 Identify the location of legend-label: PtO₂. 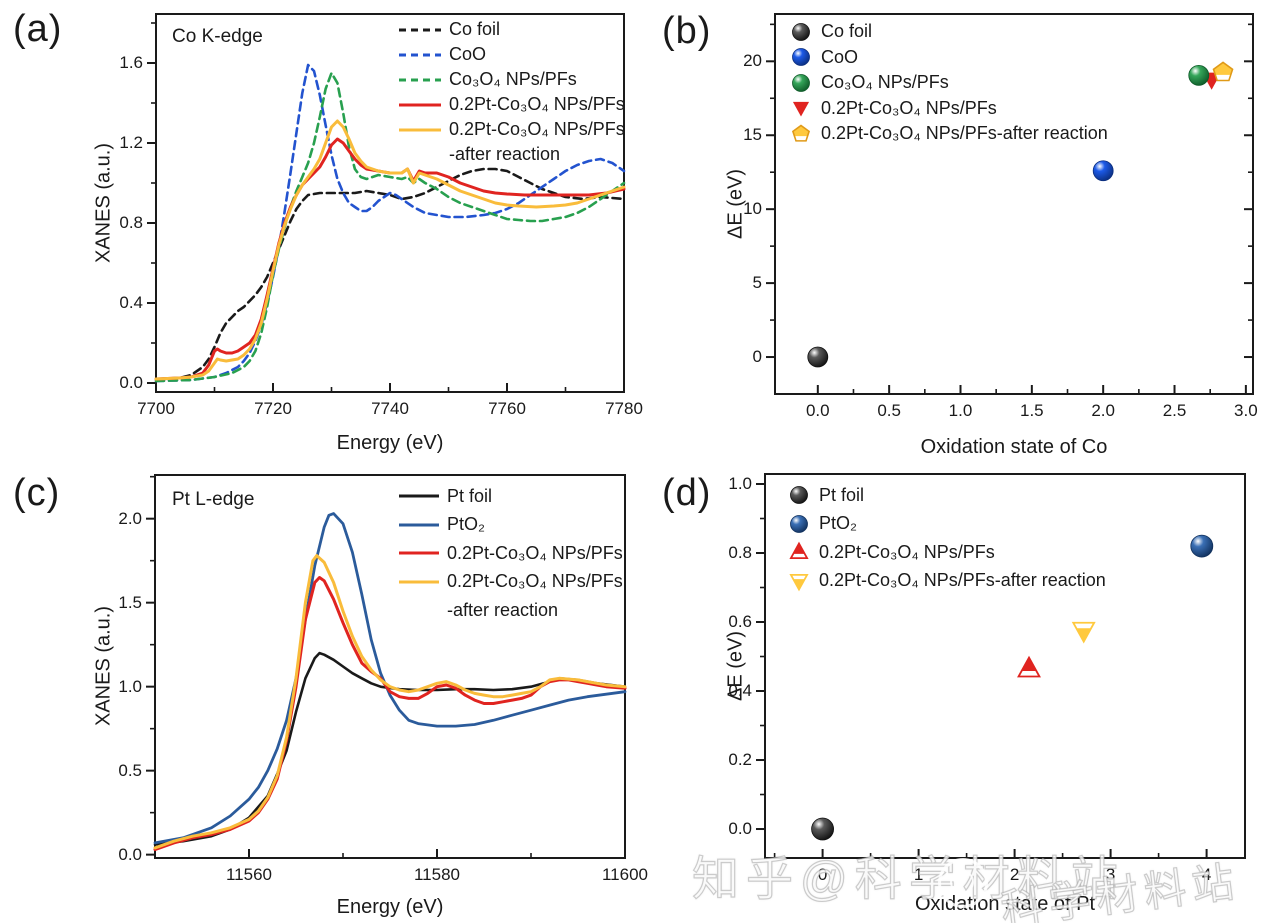
(466, 524).